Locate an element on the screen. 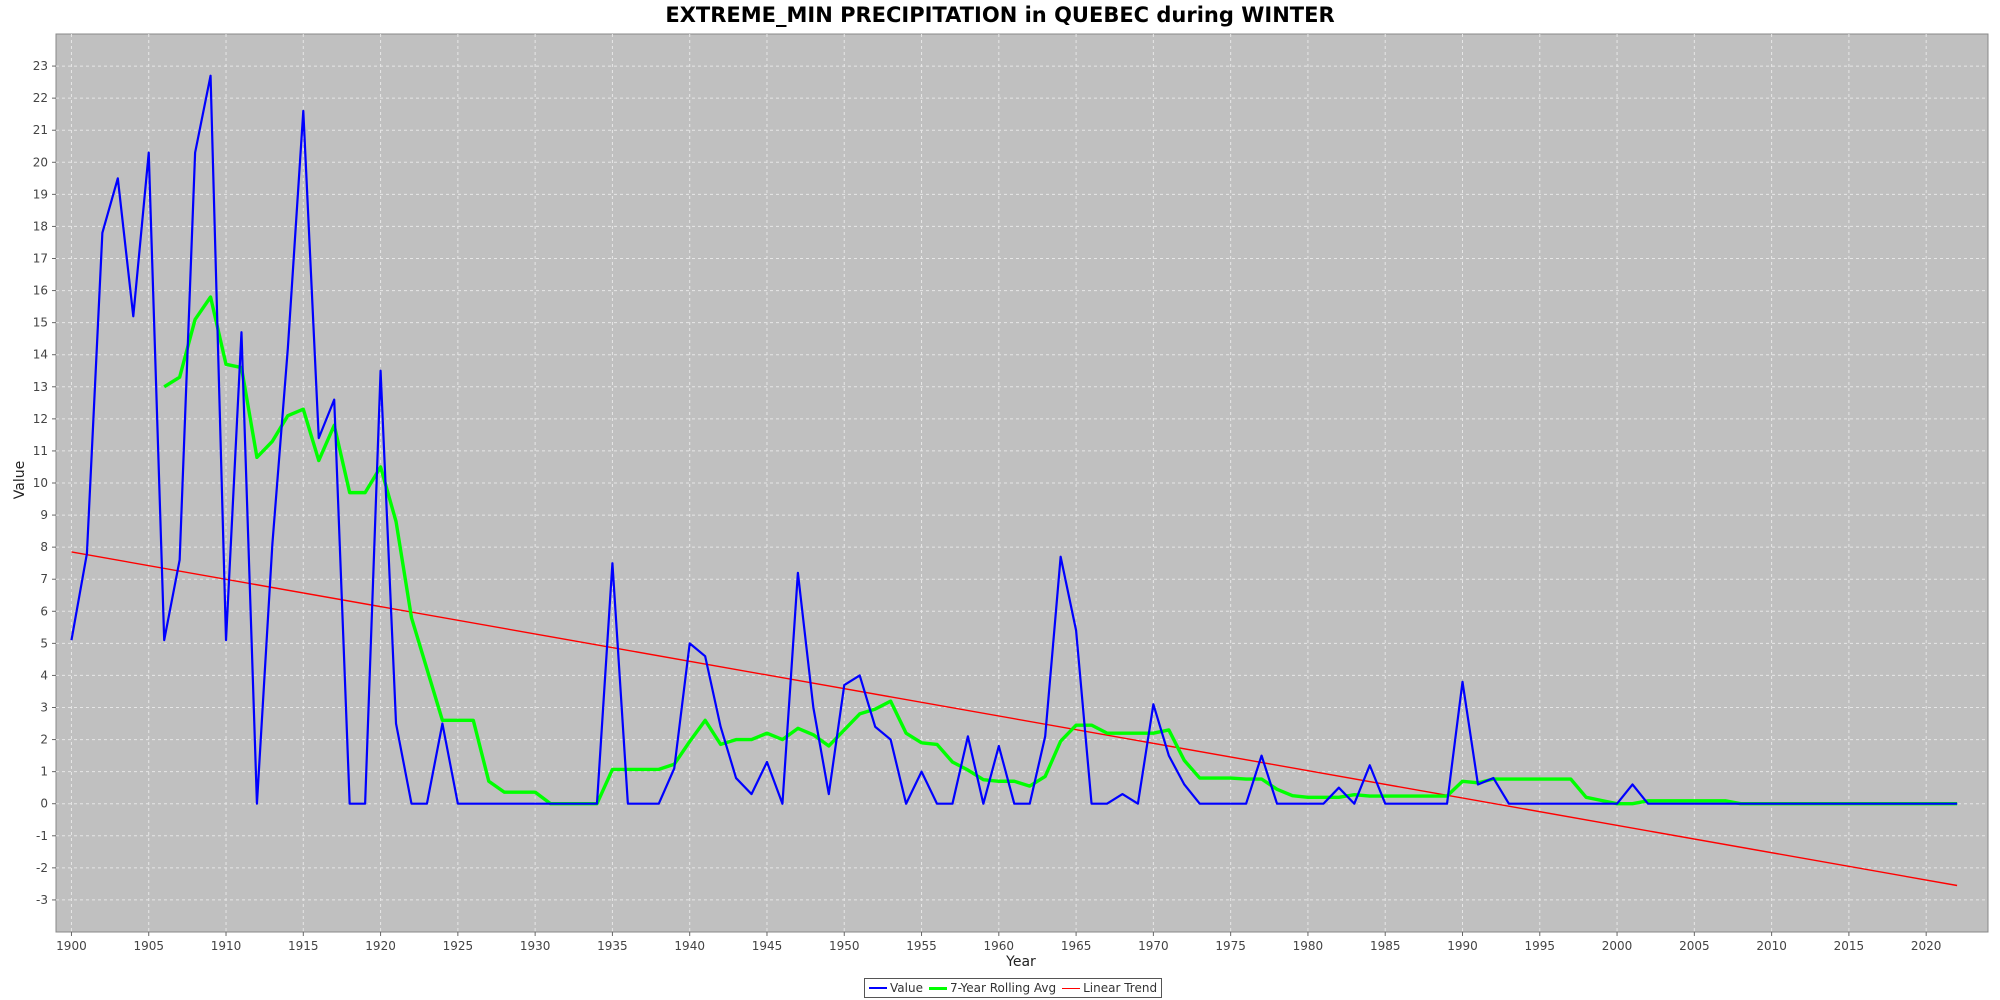 The image size is (2000, 1000). y-tick-label: 6 is located at coordinates (44, 611).